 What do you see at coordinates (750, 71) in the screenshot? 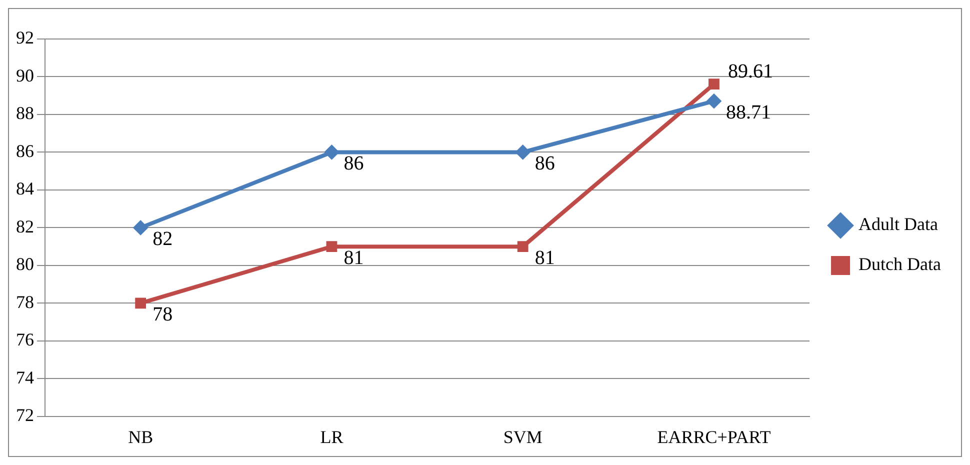
I see `data-label: 89.61` at bounding box center [750, 71].